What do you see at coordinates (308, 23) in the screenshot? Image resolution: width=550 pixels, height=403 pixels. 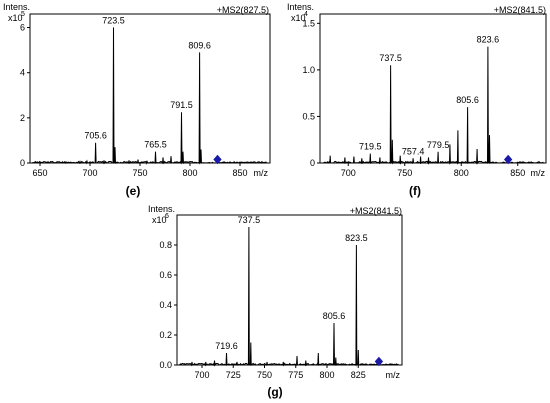 I see `y-tick-label: 1.5` at bounding box center [308, 23].